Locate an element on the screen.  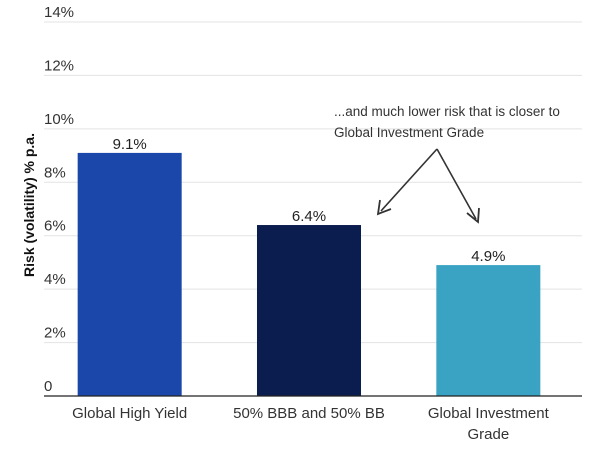
y-tick-label: 2% is located at coordinates (55, 333).